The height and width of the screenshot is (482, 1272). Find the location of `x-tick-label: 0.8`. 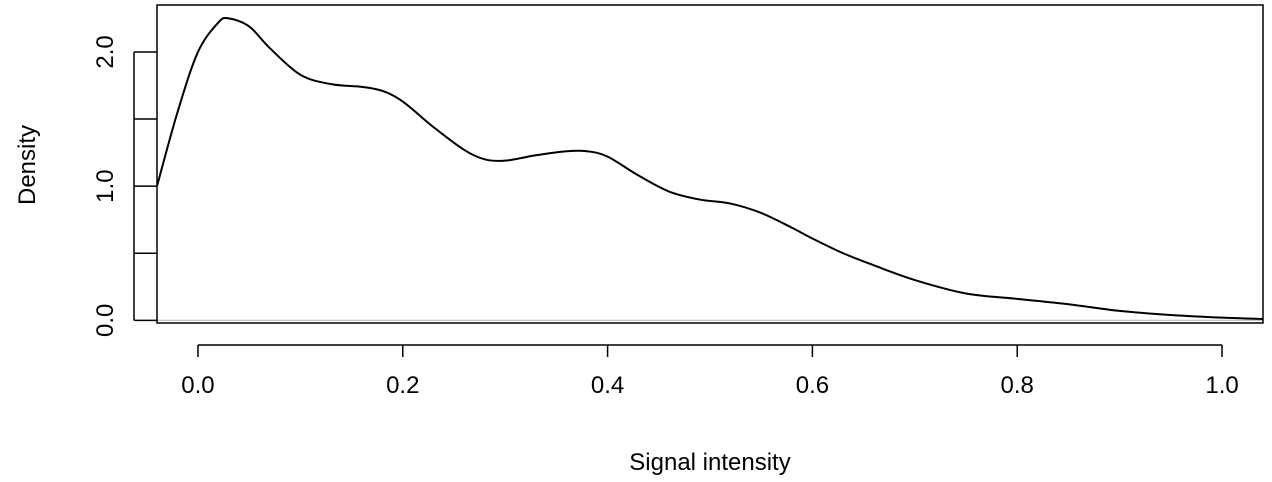

x-tick-label: 0.8 is located at coordinates (1017, 385).